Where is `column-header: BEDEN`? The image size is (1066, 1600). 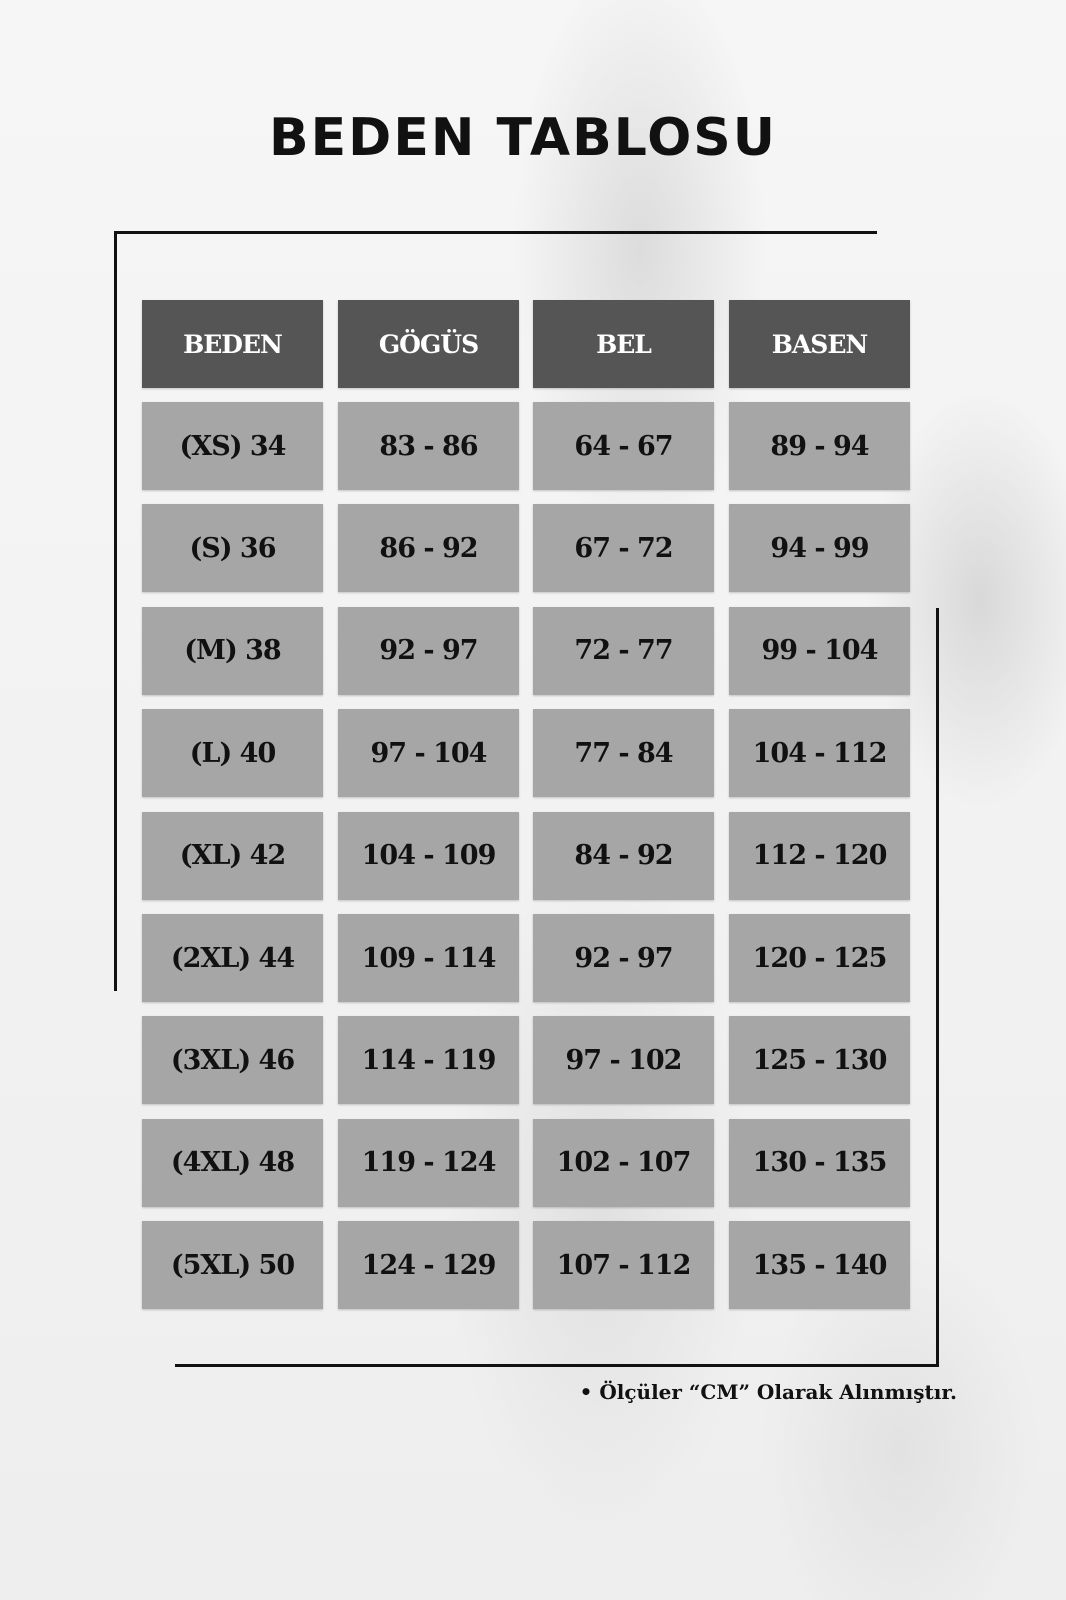 column-header: BEDEN is located at coordinates (232, 344).